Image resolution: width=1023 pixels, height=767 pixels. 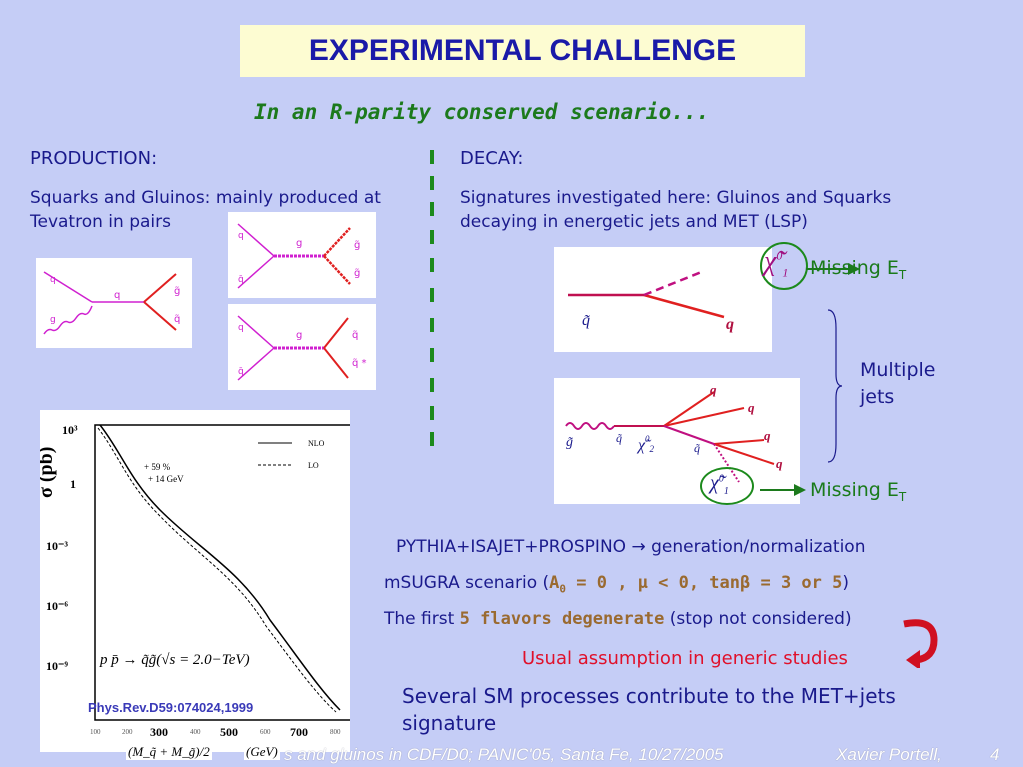 What do you see at coordinates (114, 303) in the screenshot?
I see `feynman-diagram-qg: q g q g̃ q̃` at bounding box center [114, 303].